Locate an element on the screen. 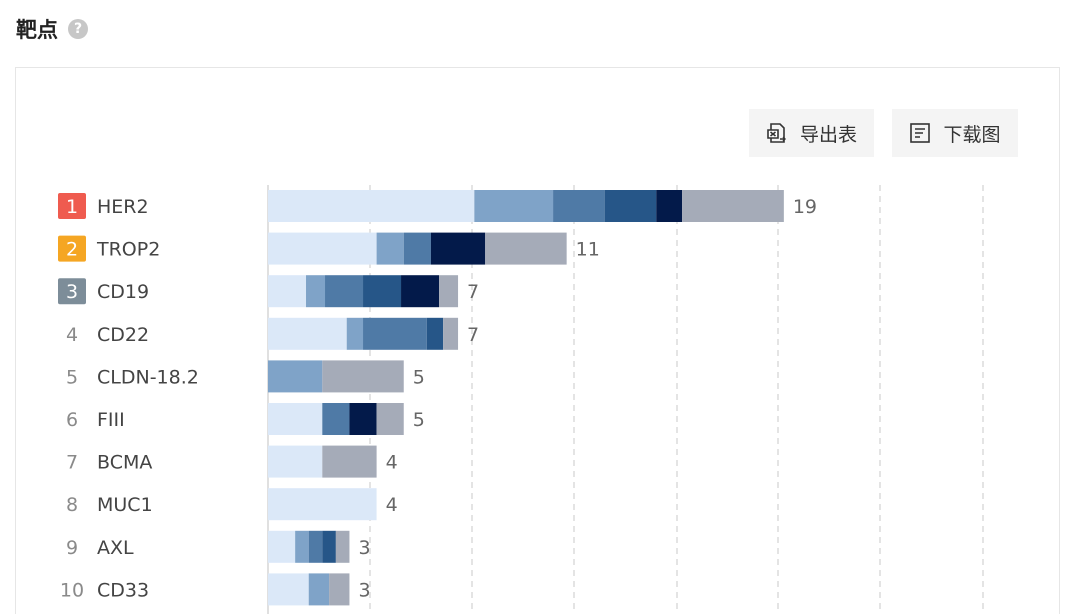 The width and height of the screenshot is (1069, 614). category-label: BCMA is located at coordinates (124, 463).